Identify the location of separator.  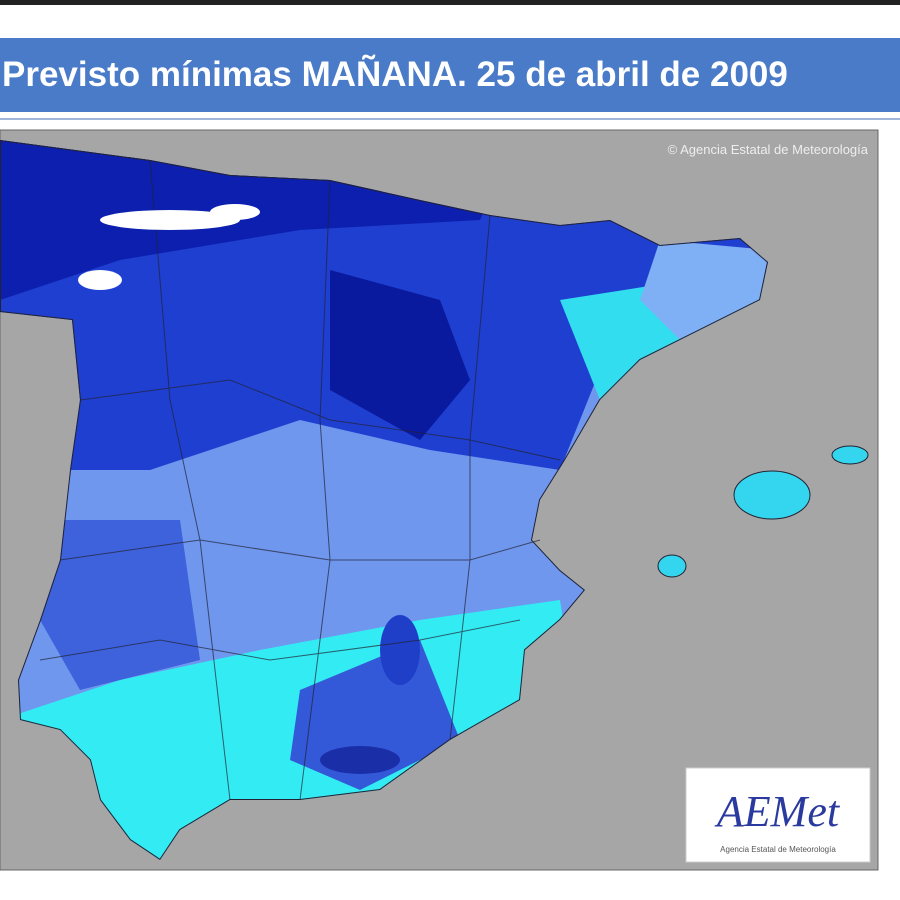
(450, 119).